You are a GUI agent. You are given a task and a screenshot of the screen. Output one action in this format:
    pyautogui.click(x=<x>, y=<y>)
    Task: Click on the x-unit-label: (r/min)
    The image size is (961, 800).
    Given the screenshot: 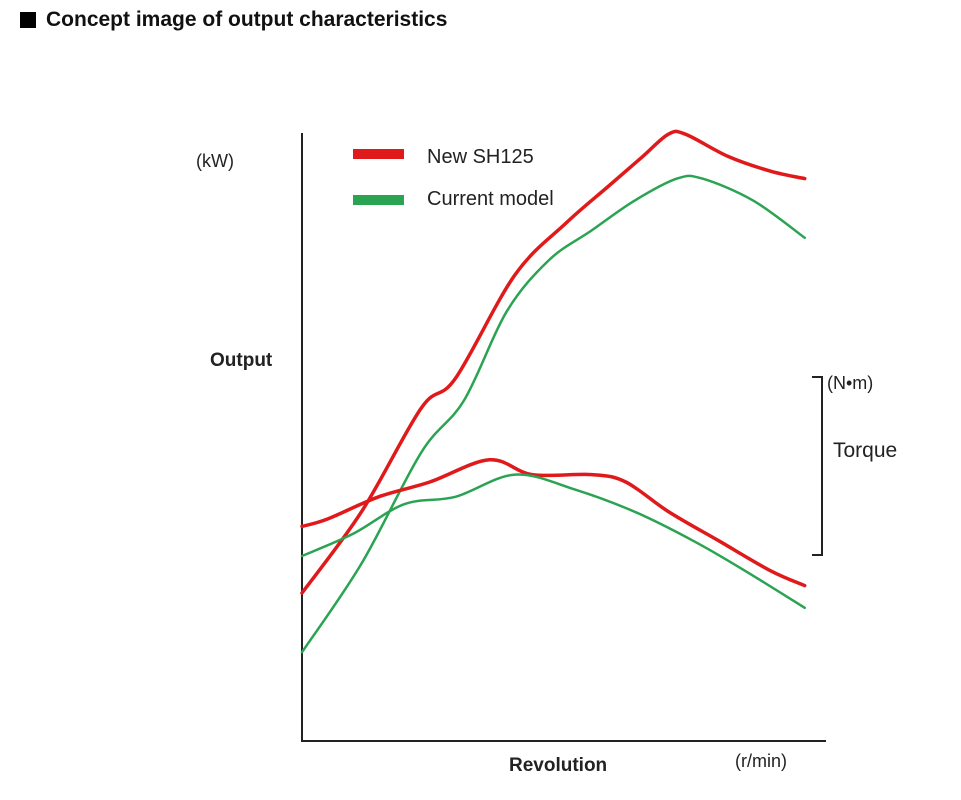 What is the action you would take?
    pyautogui.click(x=761, y=761)
    